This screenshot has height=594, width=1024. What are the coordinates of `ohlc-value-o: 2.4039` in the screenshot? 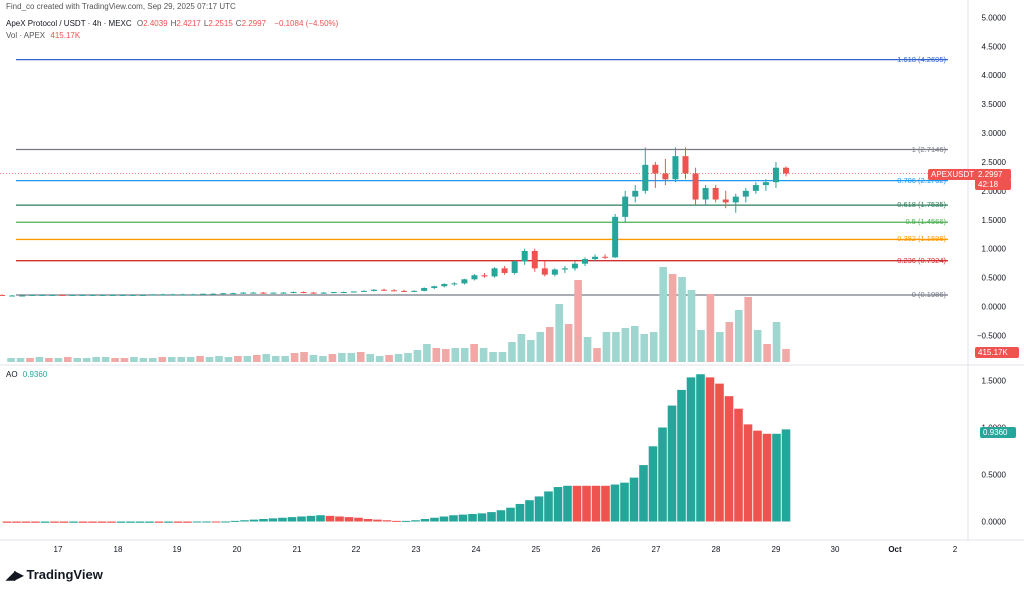 It's located at (155, 23).